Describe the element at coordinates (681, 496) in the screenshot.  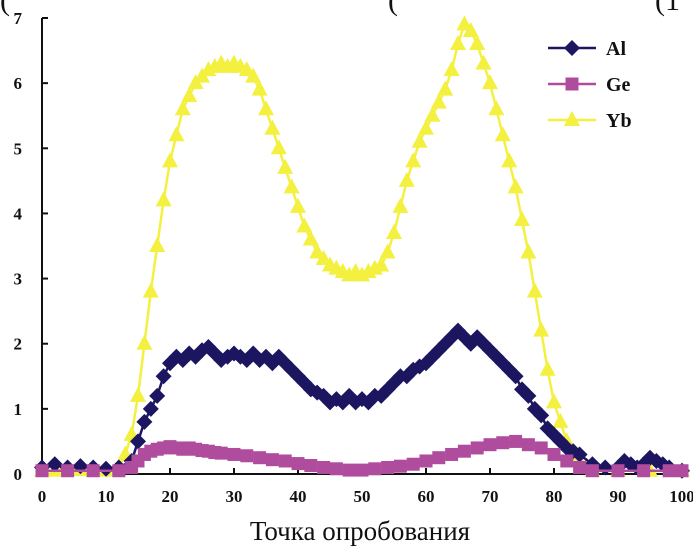
I see `x-tick-label: 100` at that location.